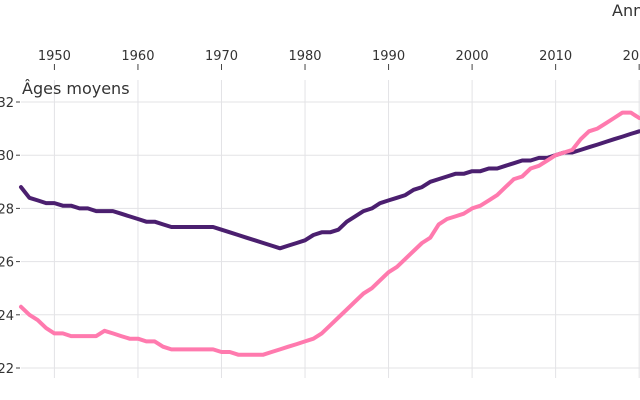  Describe the element at coordinates (555, 56) in the screenshot. I see `x-tick-label: 2010` at that location.